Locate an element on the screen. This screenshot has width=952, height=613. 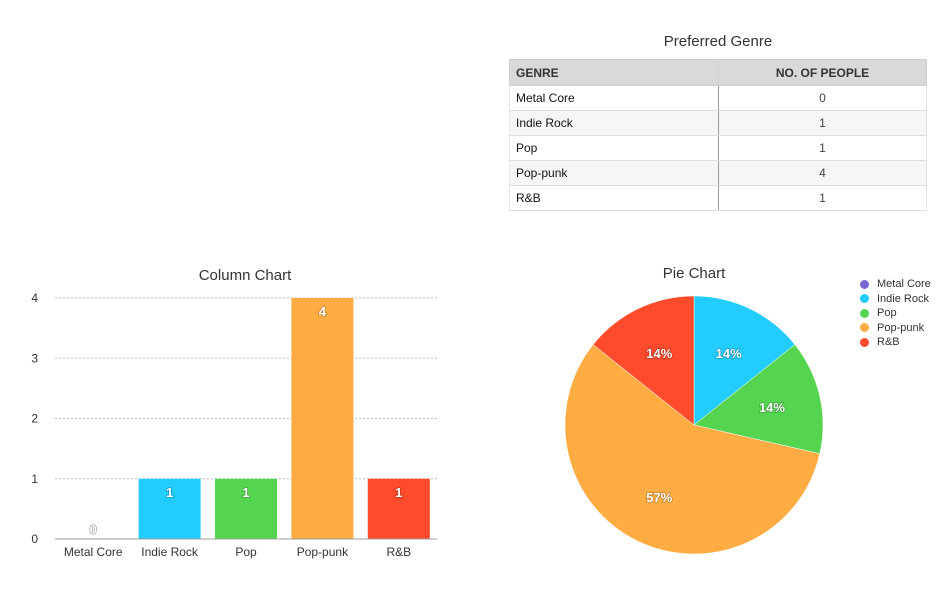
legend-label: Metal Core is located at coordinates (904, 284).